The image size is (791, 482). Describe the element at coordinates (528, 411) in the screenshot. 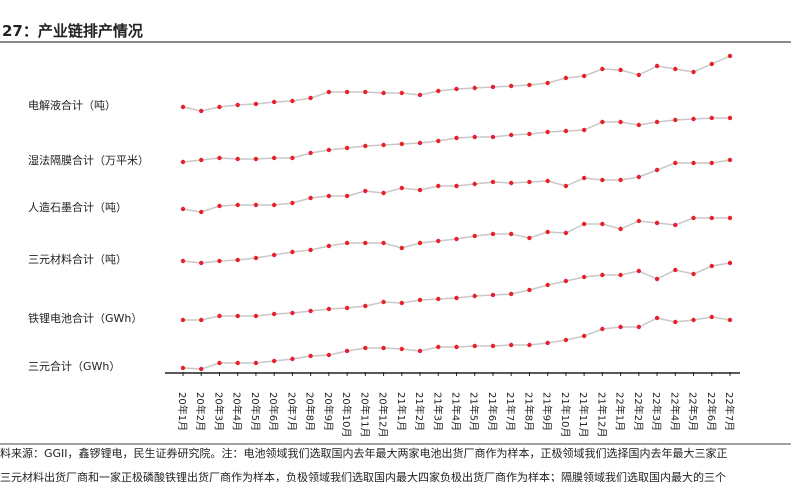

I see `x-tick-label: 21年8月` at that location.